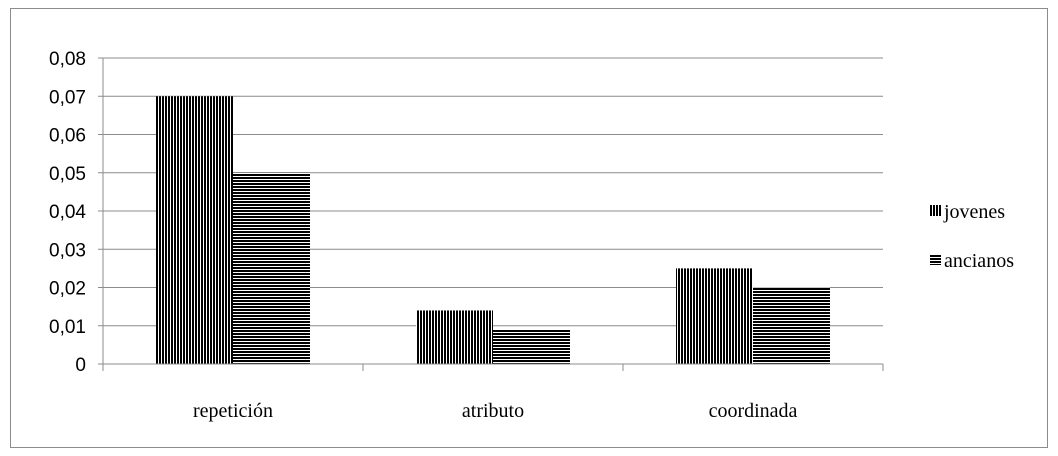 This screenshot has height=456, width=1058. What do you see at coordinates (753, 411) in the screenshot?
I see `x-tick-label: coordinada` at bounding box center [753, 411].